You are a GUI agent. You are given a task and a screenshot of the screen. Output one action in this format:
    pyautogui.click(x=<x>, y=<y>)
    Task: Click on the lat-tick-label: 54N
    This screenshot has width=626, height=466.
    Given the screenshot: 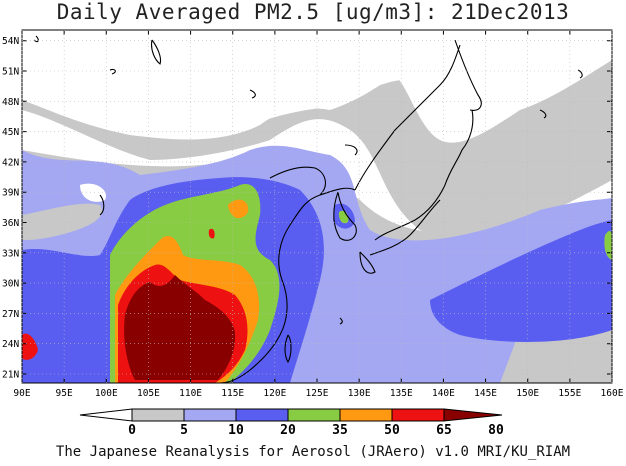 What is the action you would take?
    pyautogui.click(x=10, y=41)
    